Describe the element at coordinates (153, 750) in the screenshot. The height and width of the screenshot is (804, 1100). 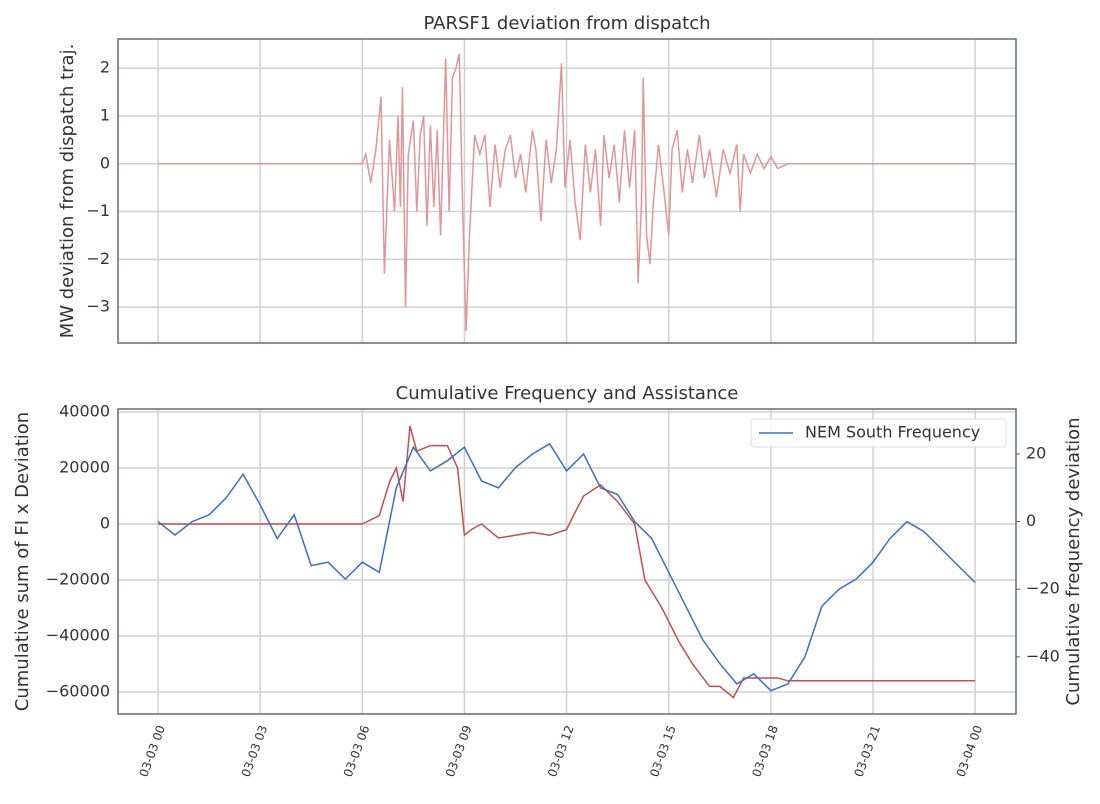
I see `x-tick-label: 03-03 00` at that location.